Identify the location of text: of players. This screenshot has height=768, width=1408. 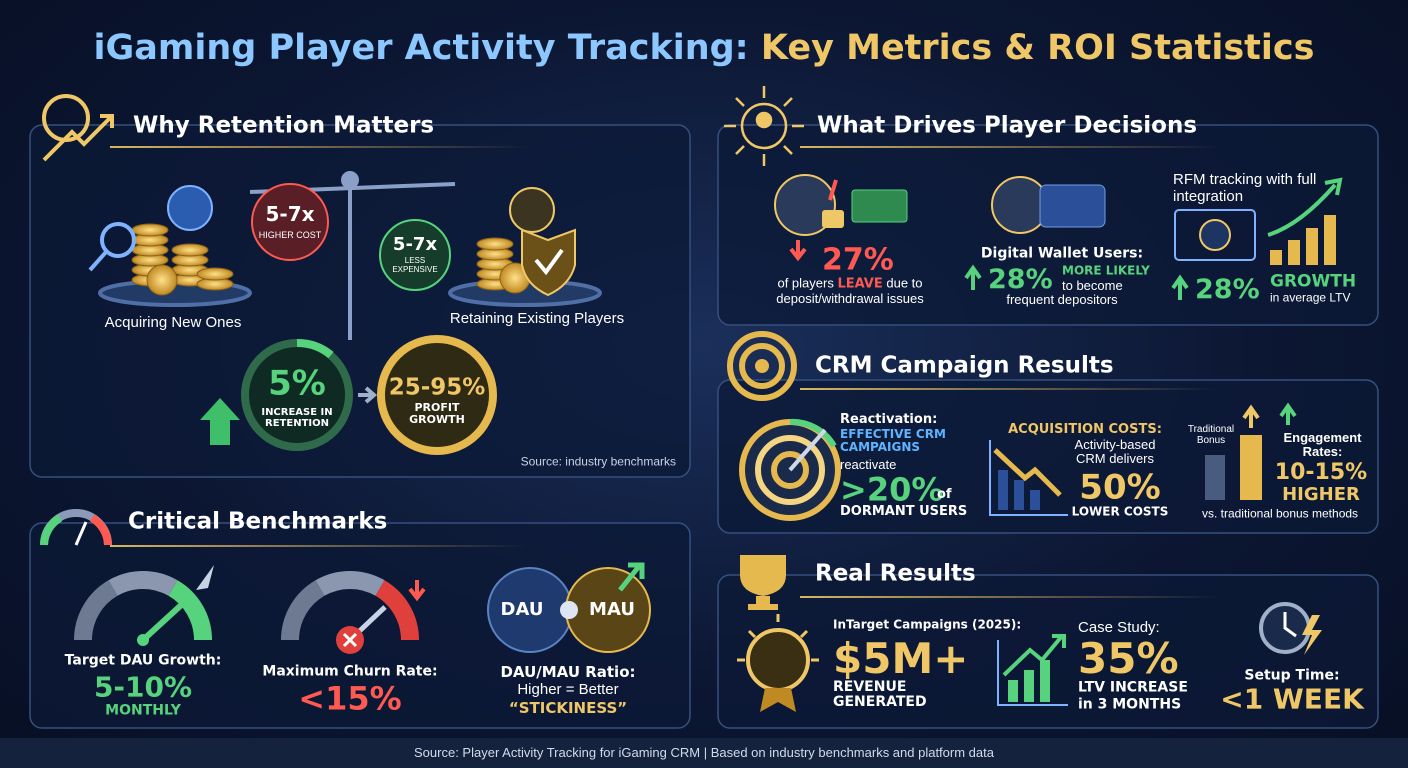
(805, 283).